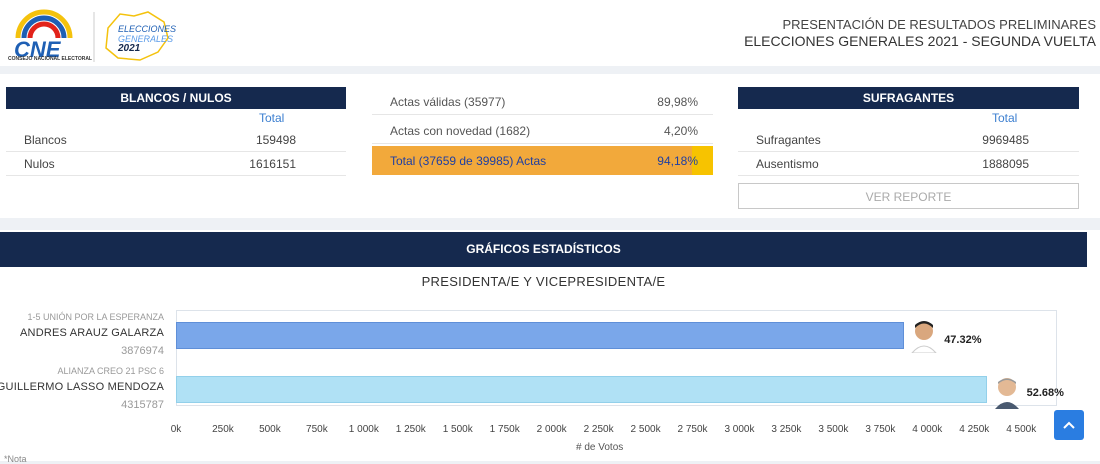 The image size is (1100, 464). I want to click on row-value: 1616151, so click(272, 164).